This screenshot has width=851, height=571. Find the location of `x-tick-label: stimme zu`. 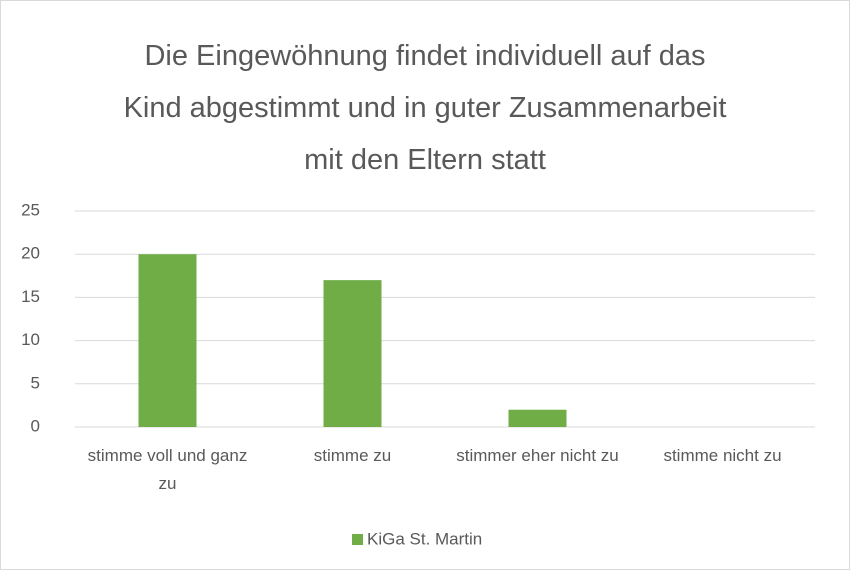

x-tick-label: stimme zu is located at coordinates (352, 455).